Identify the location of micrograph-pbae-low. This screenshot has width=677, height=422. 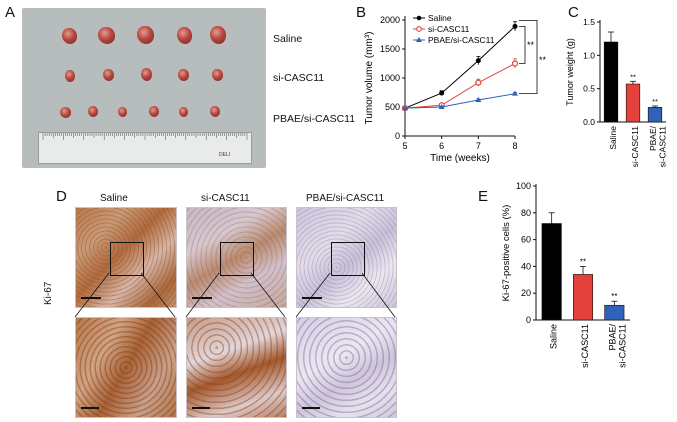
(346, 257).